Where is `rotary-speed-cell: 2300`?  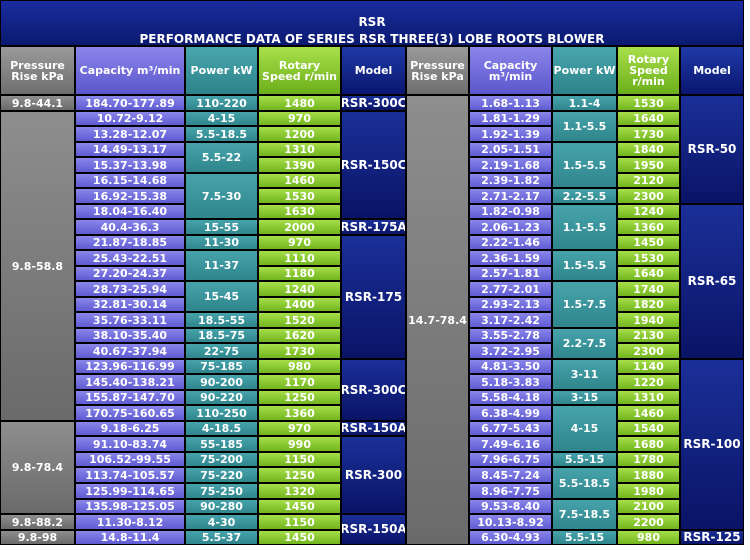 rotary-speed-cell: 2300 is located at coordinates (648, 196).